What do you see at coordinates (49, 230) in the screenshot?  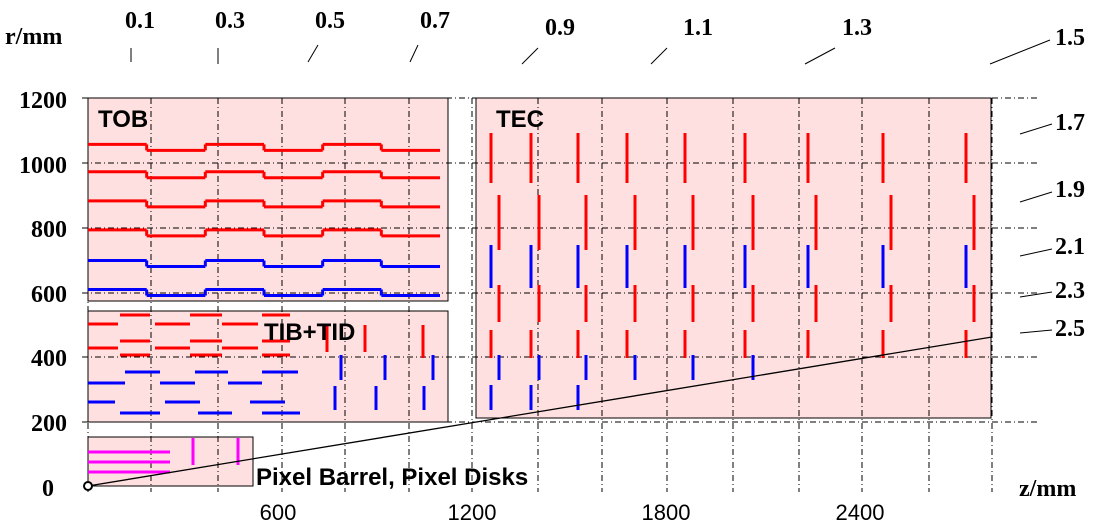 I see `r-tick-label: 800` at bounding box center [49, 230].